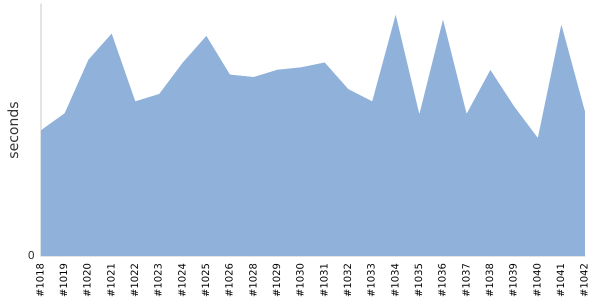 This screenshot has height=300, width=600. I want to click on x-tick-label: #1041, so click(561, 280).